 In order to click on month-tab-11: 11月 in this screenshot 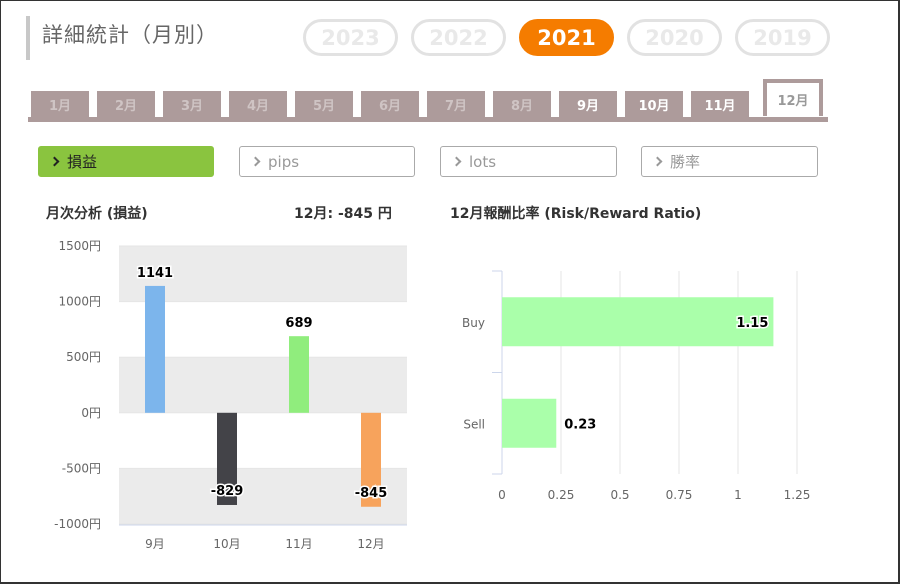, I will do `click(720, 104)`.